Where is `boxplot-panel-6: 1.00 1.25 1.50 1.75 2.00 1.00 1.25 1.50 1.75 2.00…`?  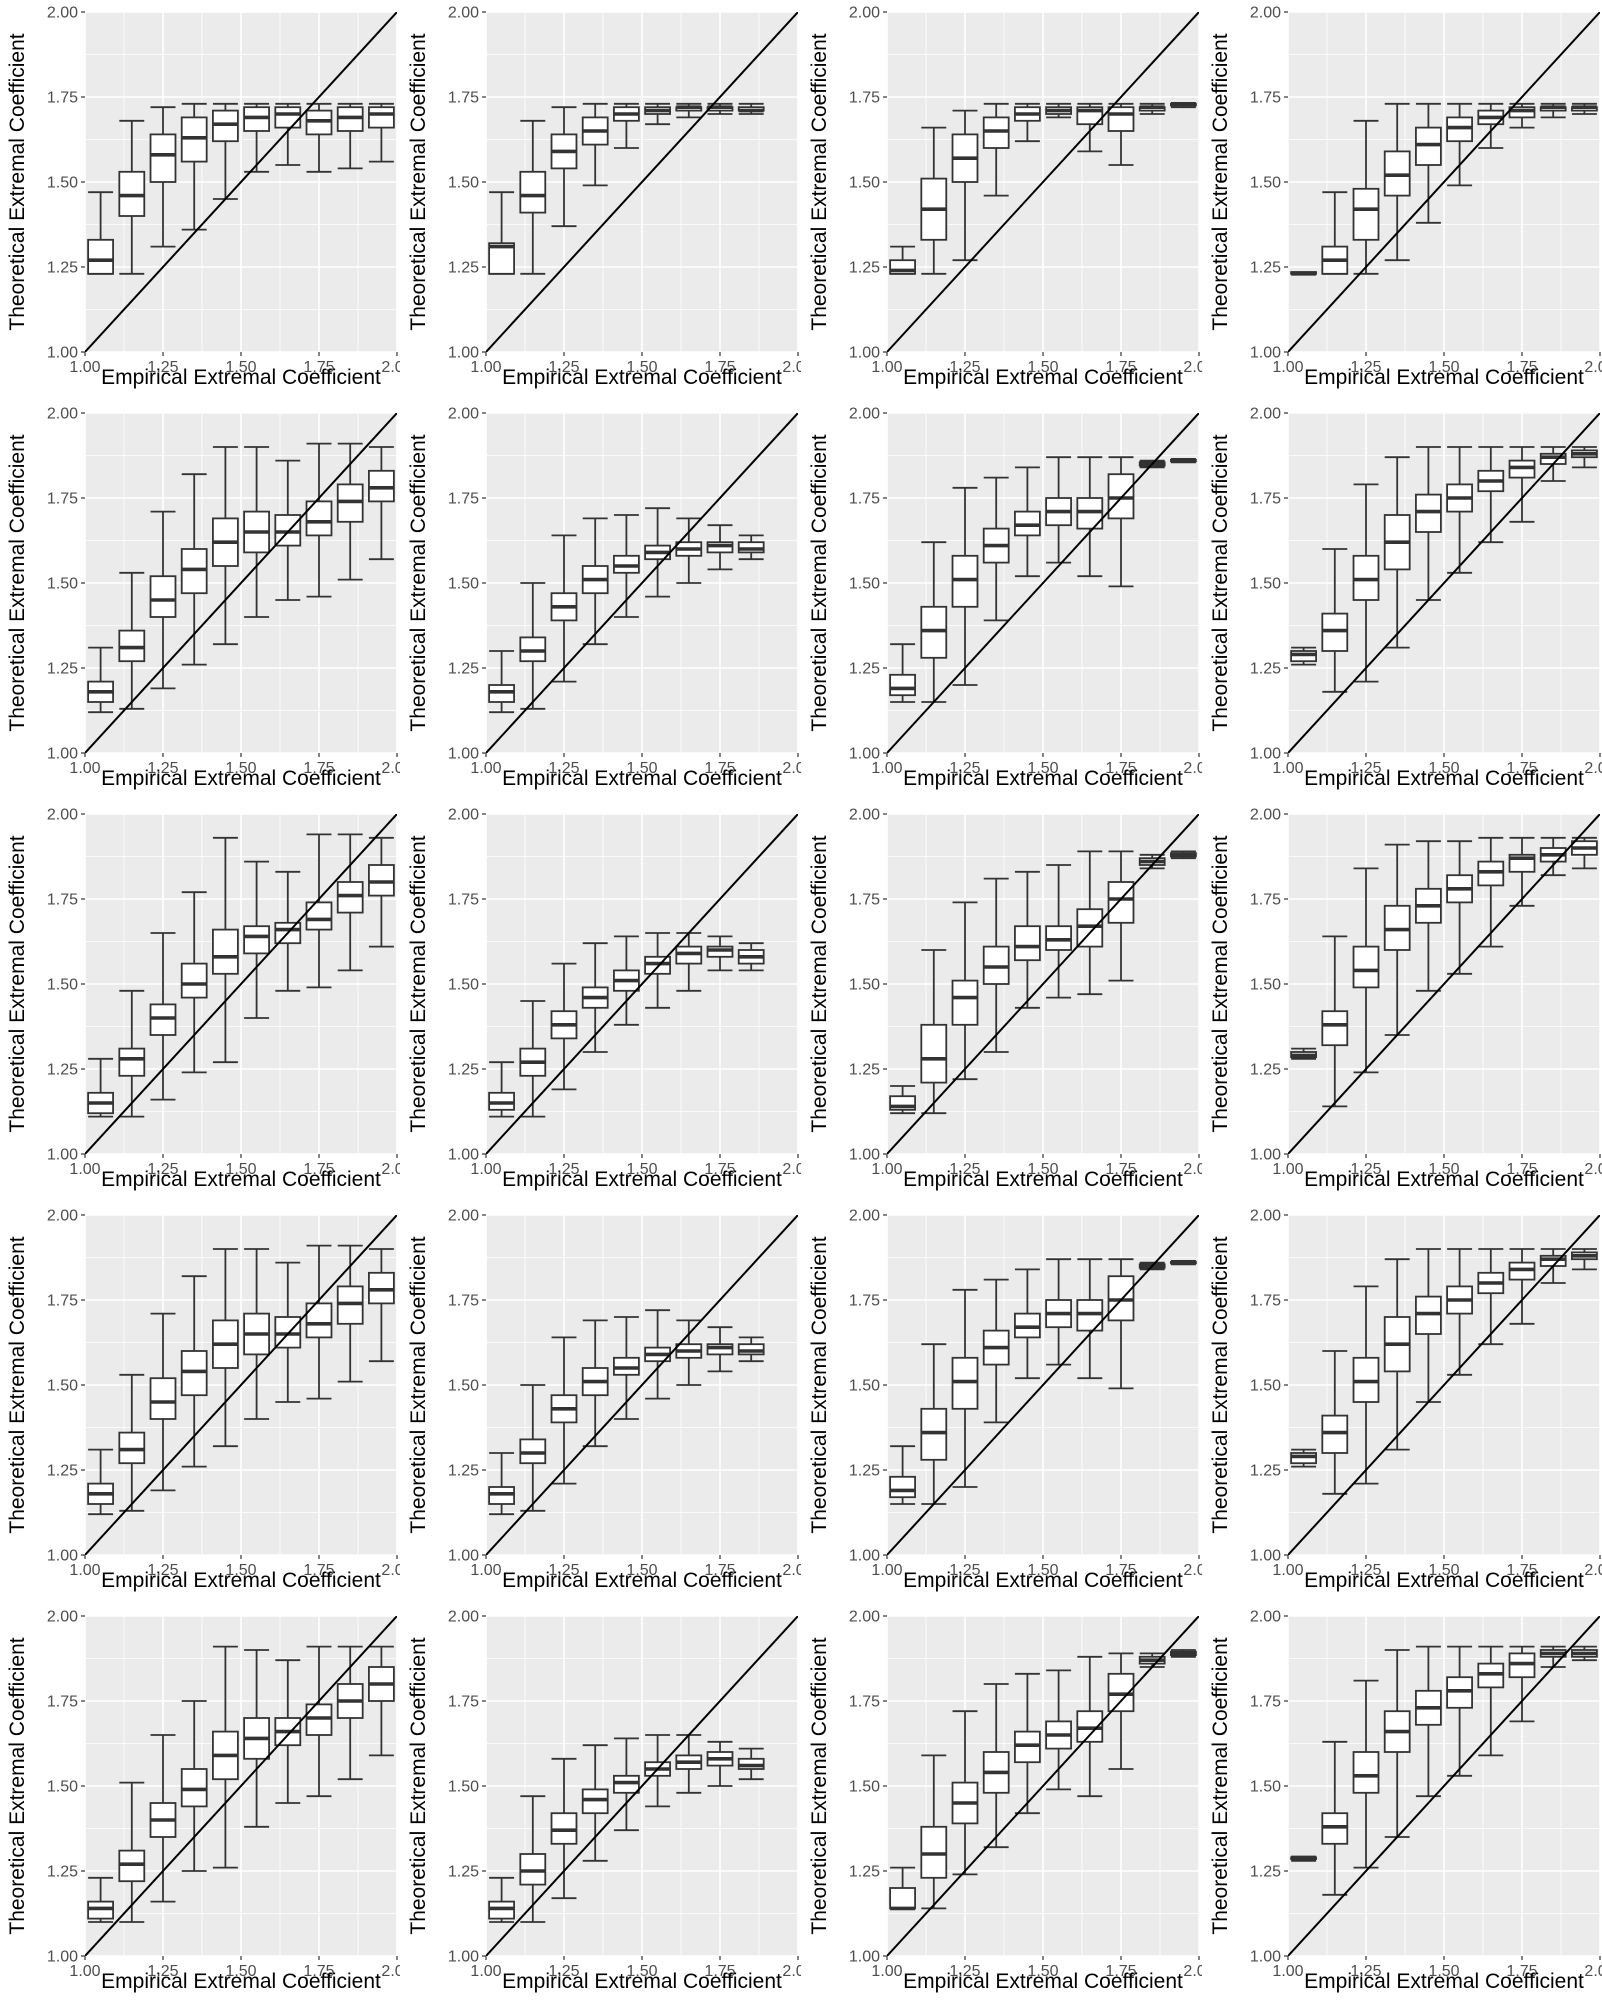
boxplot-panel-6: 1.00 1.25 1.50 1.75 2.00 1.00 1.25 1.50 1.75 2.00… is located at coordinates (601, 601).